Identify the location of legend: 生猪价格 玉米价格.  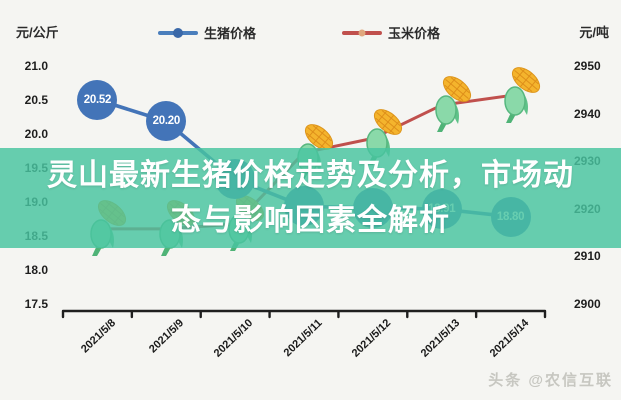
(299, 32).